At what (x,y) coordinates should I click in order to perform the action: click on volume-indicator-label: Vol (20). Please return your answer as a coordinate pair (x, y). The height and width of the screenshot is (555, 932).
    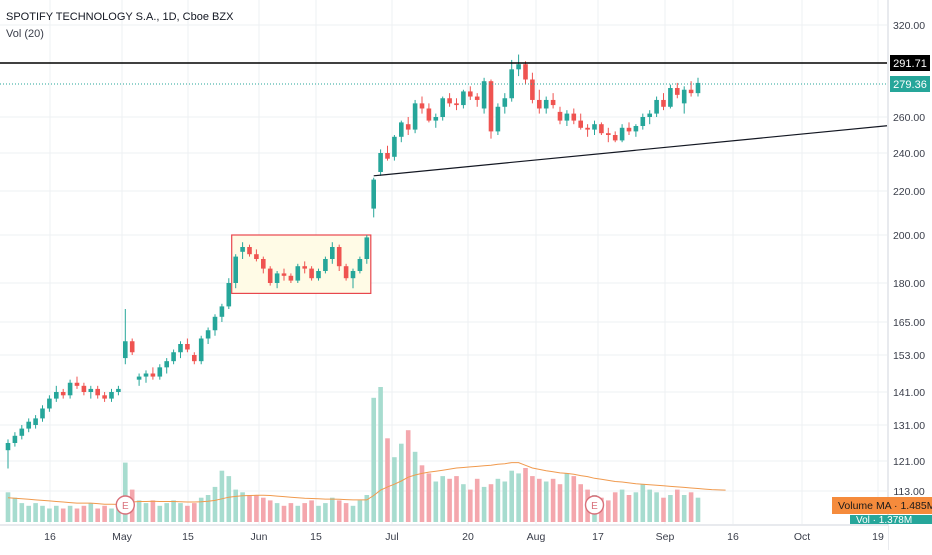
    Looking at the image, I should click on (25, 34).